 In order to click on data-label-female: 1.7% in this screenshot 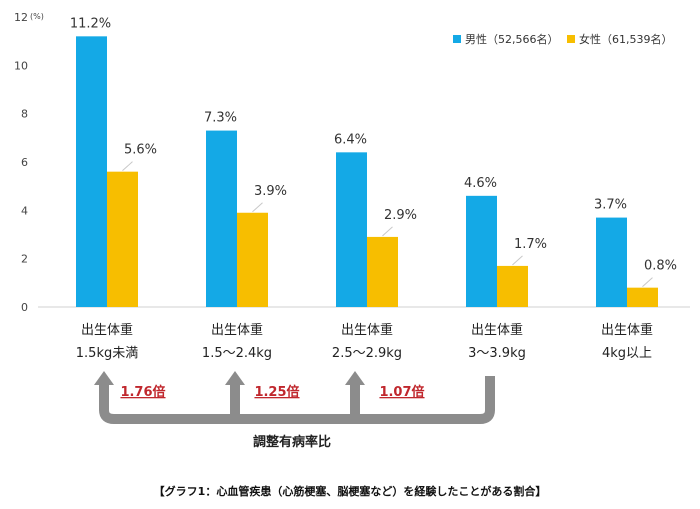, I will do `click(530, 244)`.